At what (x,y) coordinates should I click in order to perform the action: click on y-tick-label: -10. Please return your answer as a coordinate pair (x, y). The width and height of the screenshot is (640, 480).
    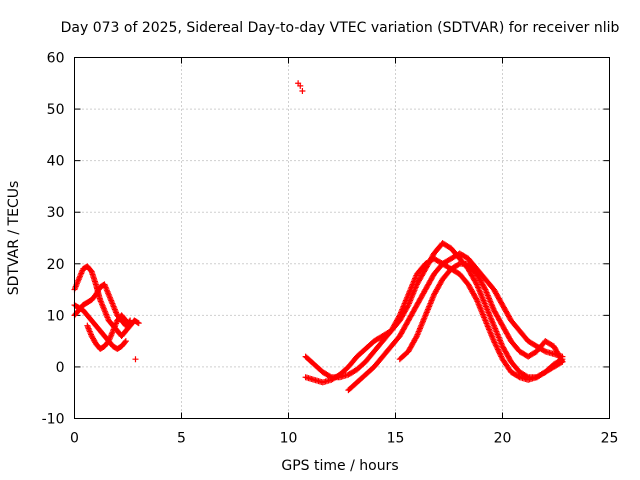
    Looking at the image, I should click on (53, 420).